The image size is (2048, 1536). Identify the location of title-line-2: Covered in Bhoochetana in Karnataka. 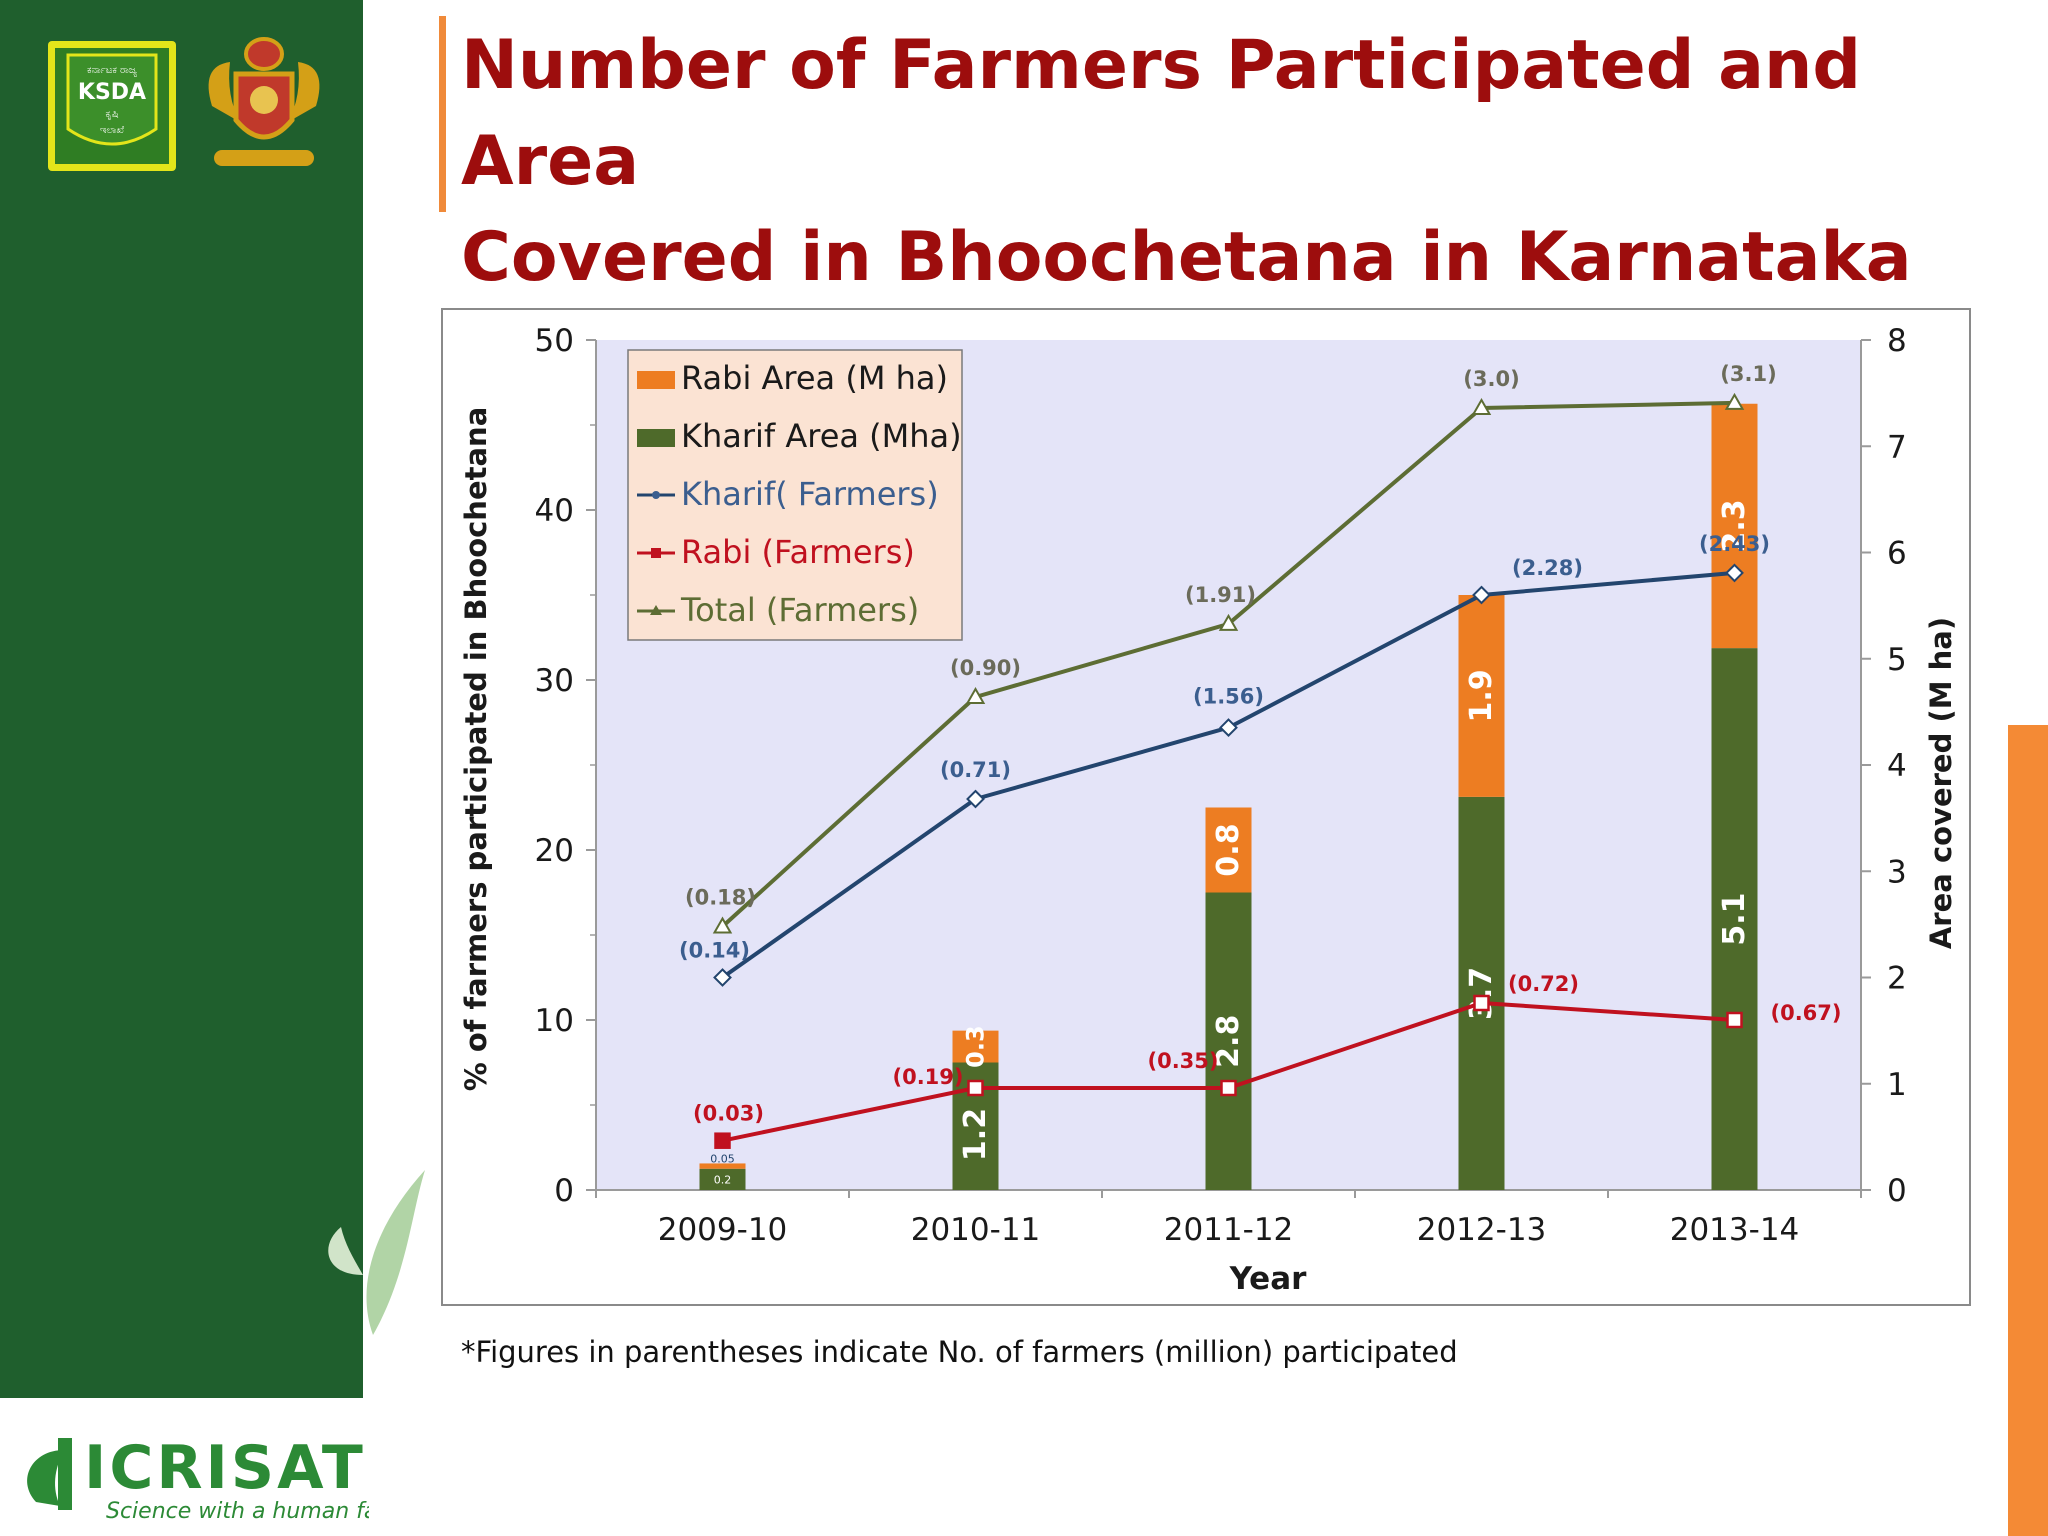
(1186, 257).